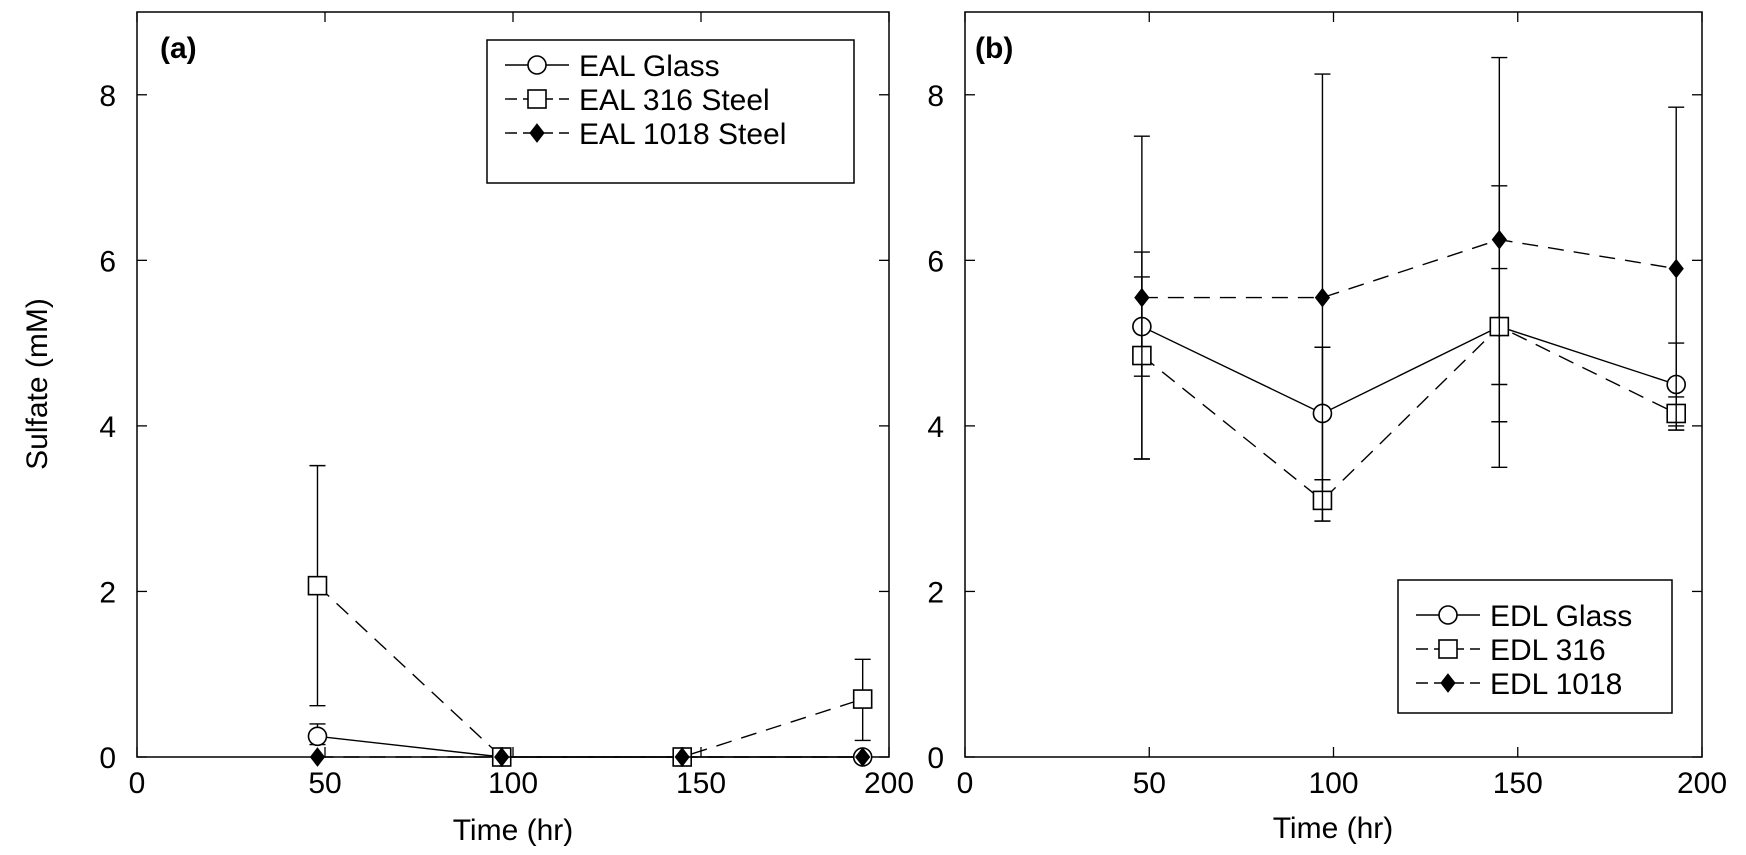 This screenshot has width=1746, height=855. Describe the element at coordinates (1561, 616) in the screenshot. I see `legend-label: EDL Glass` at that location.